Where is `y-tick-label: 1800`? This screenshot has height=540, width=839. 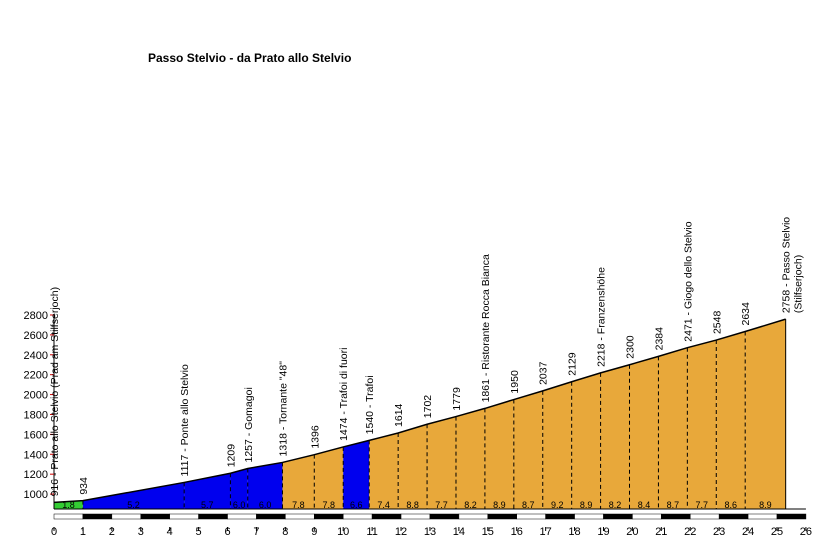 y-tick-label: 1800 is located at coordinates (36, 415).